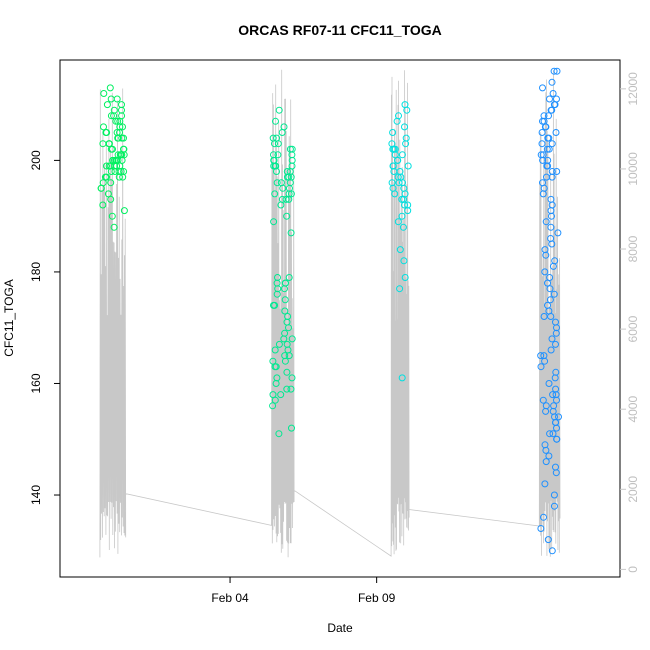  Describe the element at coordinates (340, 30) in the screenshot. I see `chart-title: ORCAS RF07-11 CFC11_TOGA` at that location.